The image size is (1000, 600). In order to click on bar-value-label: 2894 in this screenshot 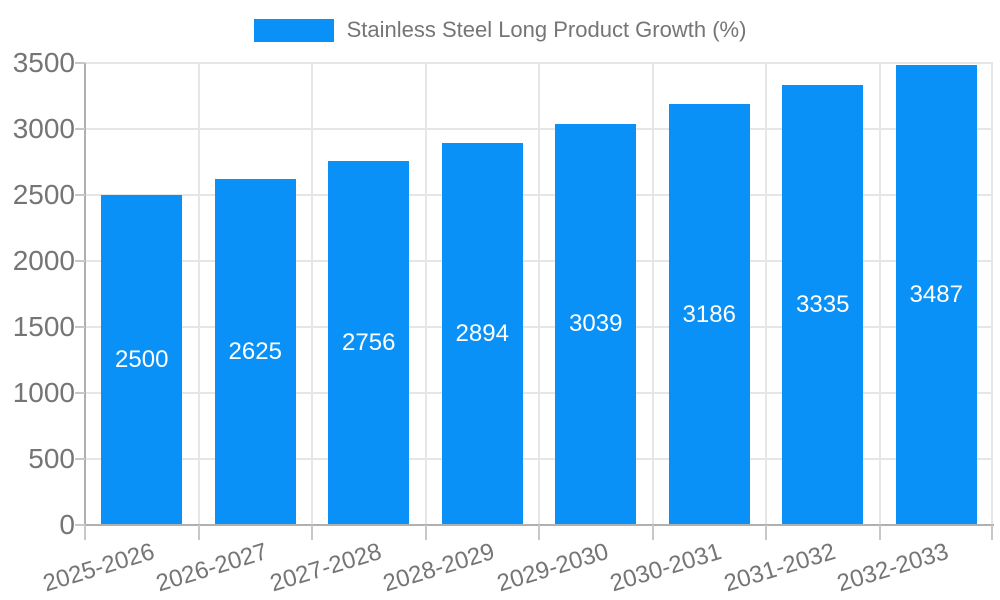, I will do `click(482, 333)`.